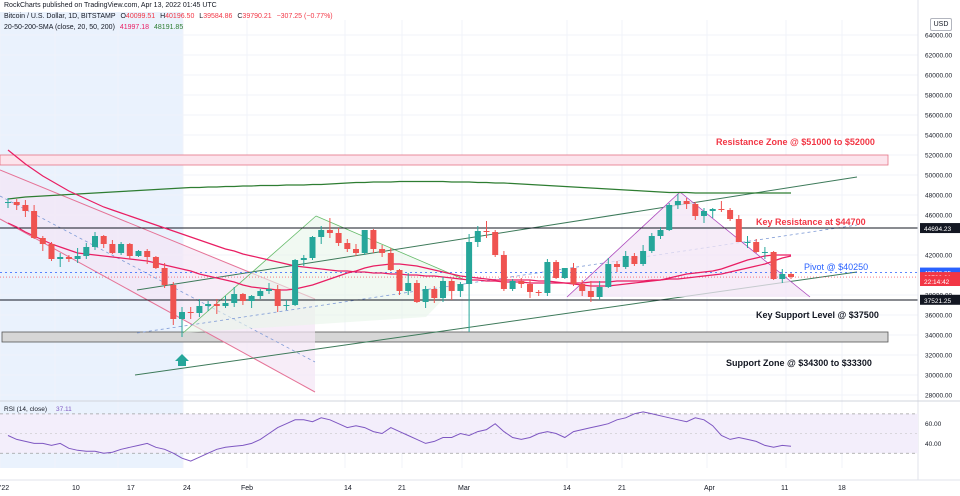 This screenshot has height=496, width=960. Describe the element at coordinates (938, 376) in the screenshot. I see `price-tick-label: 30000.00` at that location.